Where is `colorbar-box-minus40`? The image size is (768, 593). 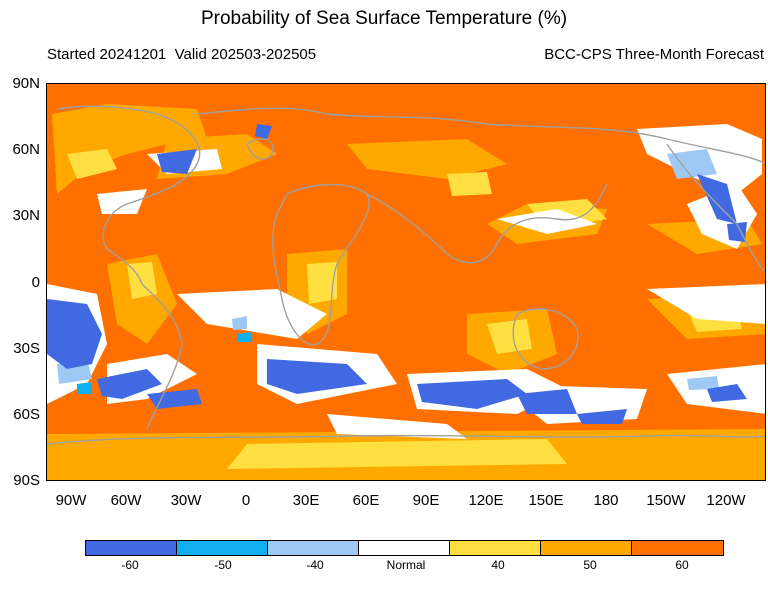 colorbar-box-minus40 is located at coordinates (313, 548).